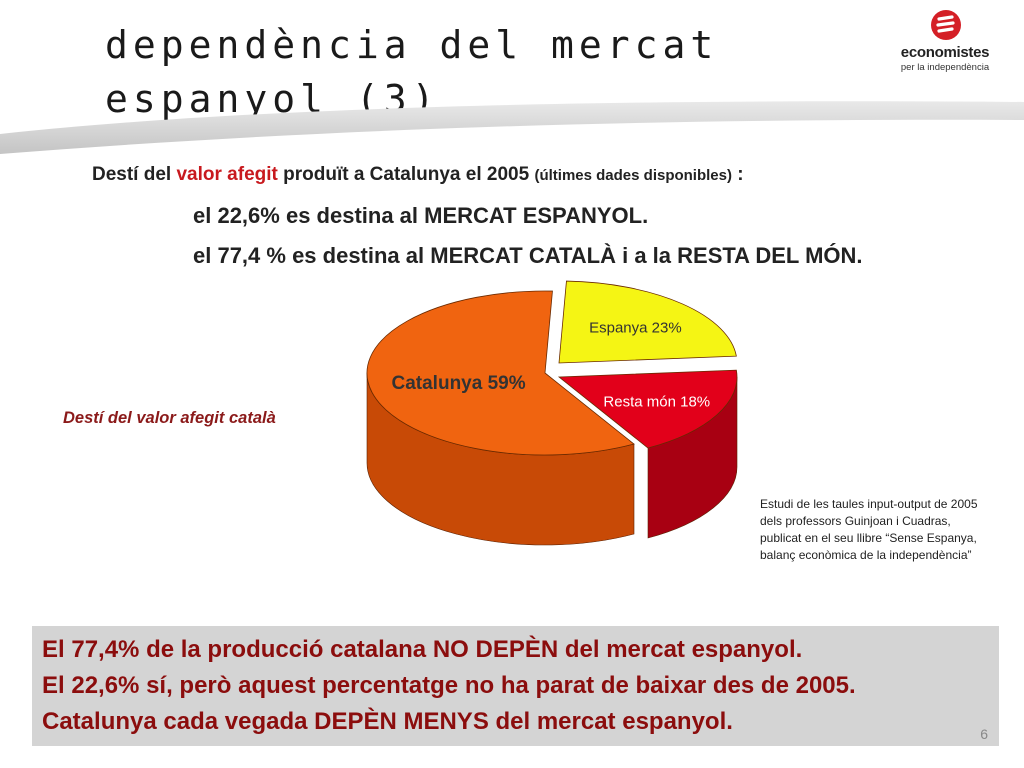  What do you see at coordinates (633, 175) in the screenshot?
I see `intro-note: (últimes dades disponibles)` at bounding box center [633, 175].